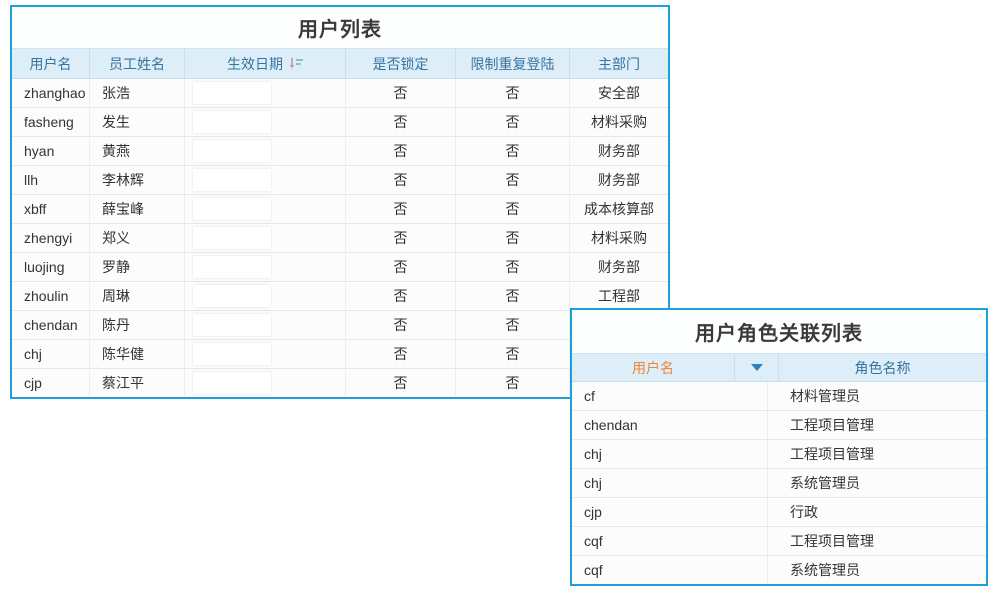 Image resolution: width=1000 pixels, height=600 pixels. Describe the element at coordinates (779, 396) in the screenshot. I see `user-role-row: cf 材料管理员` at that location.